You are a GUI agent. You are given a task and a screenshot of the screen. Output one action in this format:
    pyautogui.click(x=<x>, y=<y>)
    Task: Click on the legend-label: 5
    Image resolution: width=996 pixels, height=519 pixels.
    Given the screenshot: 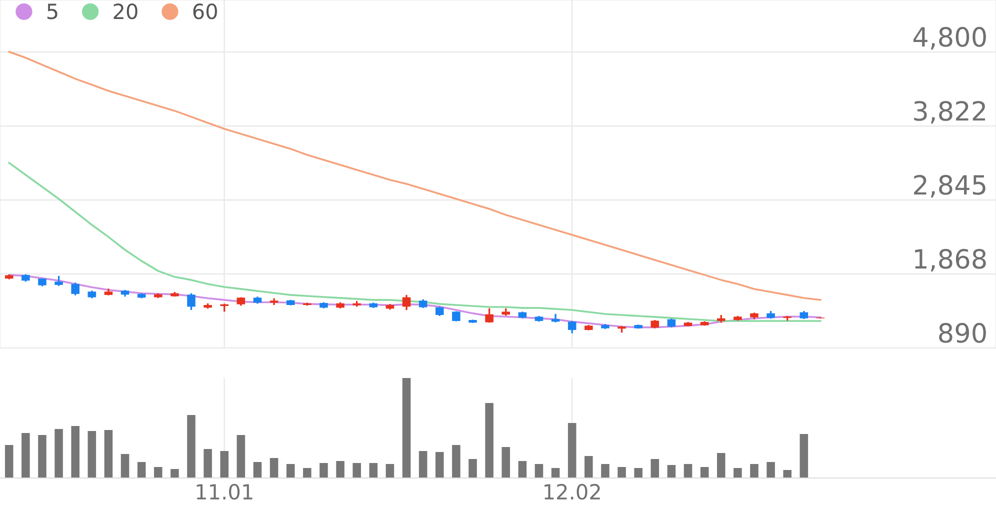 What is the action you would take?
    pyautogui.click(x=52, y=12)
    